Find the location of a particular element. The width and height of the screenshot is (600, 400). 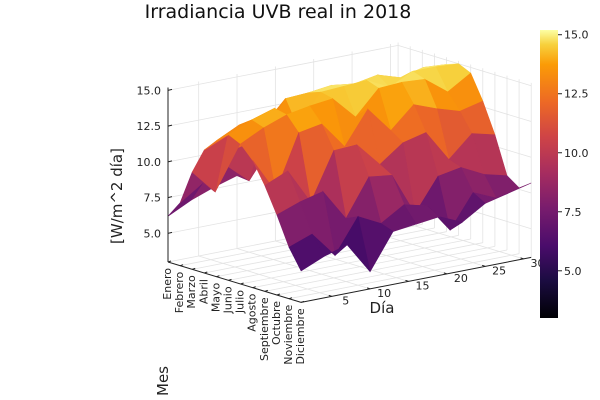

day-tick-label: 15 is located at coordinates (422, 285).